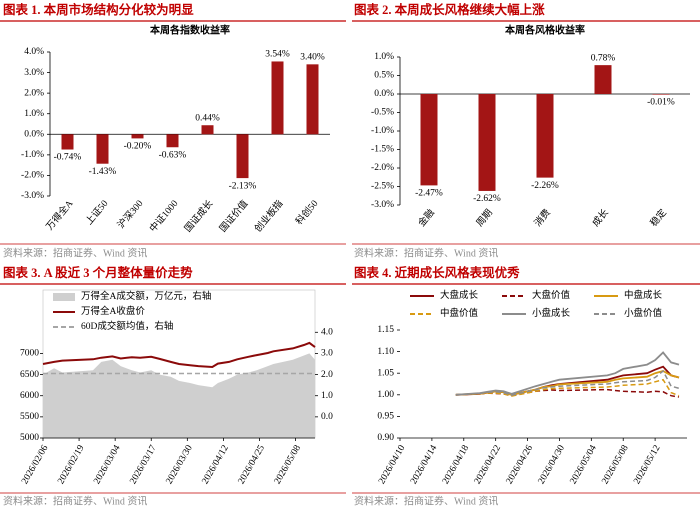 This screenshot has height=511, width=700. What do you see at coordinates (327, 375) in the screenshot?
I see `y2-tick-label: 2.0` at bounding box center [327, 375].